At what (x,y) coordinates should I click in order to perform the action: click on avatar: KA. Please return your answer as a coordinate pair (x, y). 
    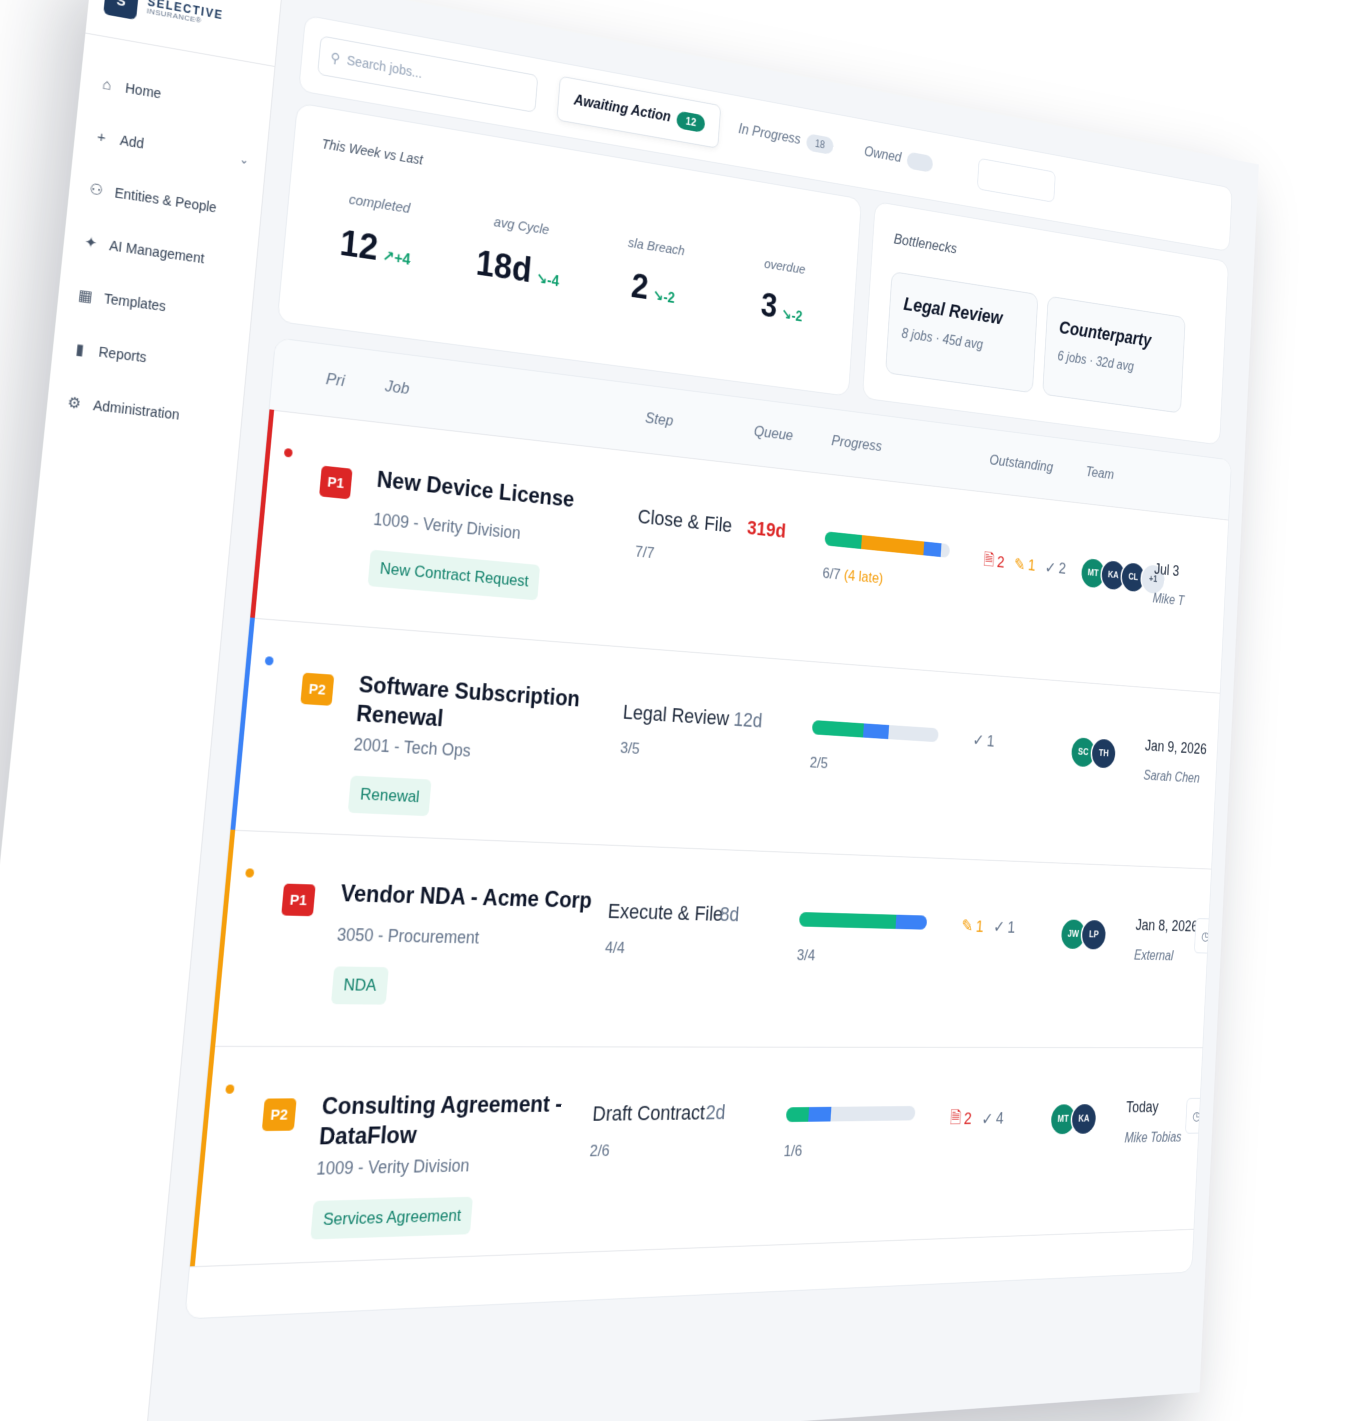
    Looking at the image, I should click on (1084, 1118).